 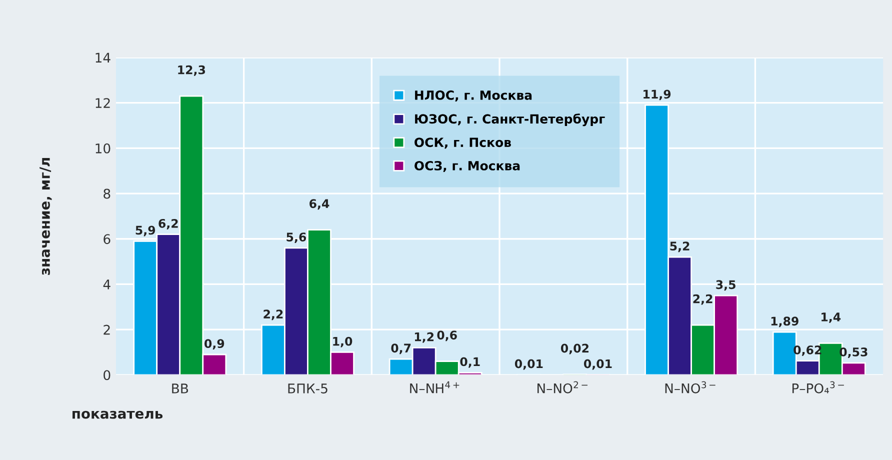 What do you see at coordinates (680, 247) in the screenshot?
I see `data-label: 5,2` at bounding box center [680, 247].